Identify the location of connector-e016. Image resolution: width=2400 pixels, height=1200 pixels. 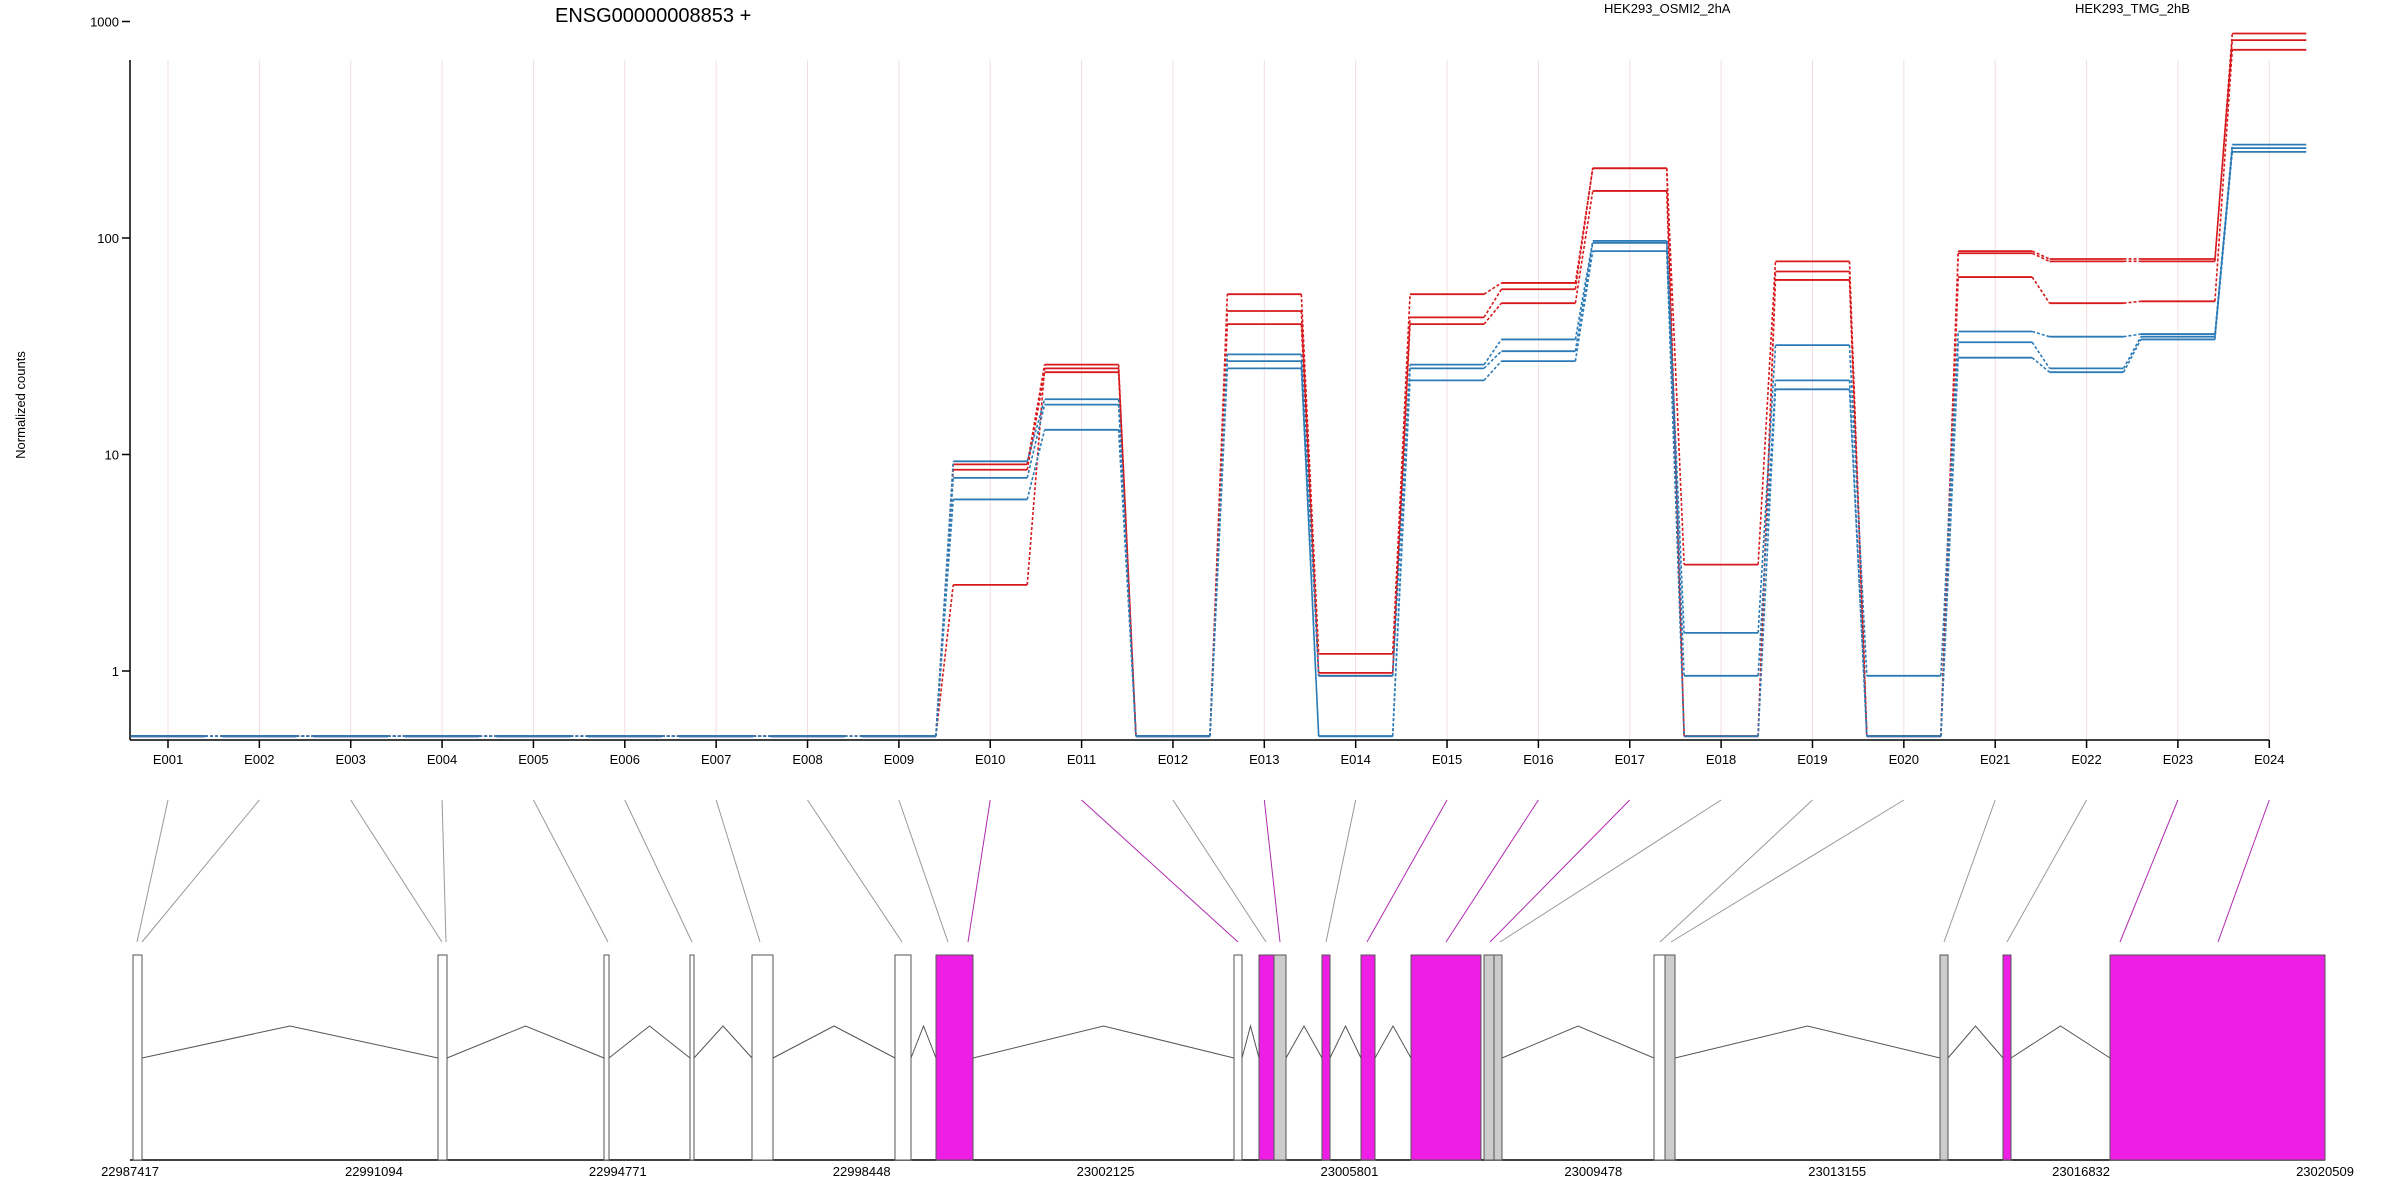
(1492, 871).